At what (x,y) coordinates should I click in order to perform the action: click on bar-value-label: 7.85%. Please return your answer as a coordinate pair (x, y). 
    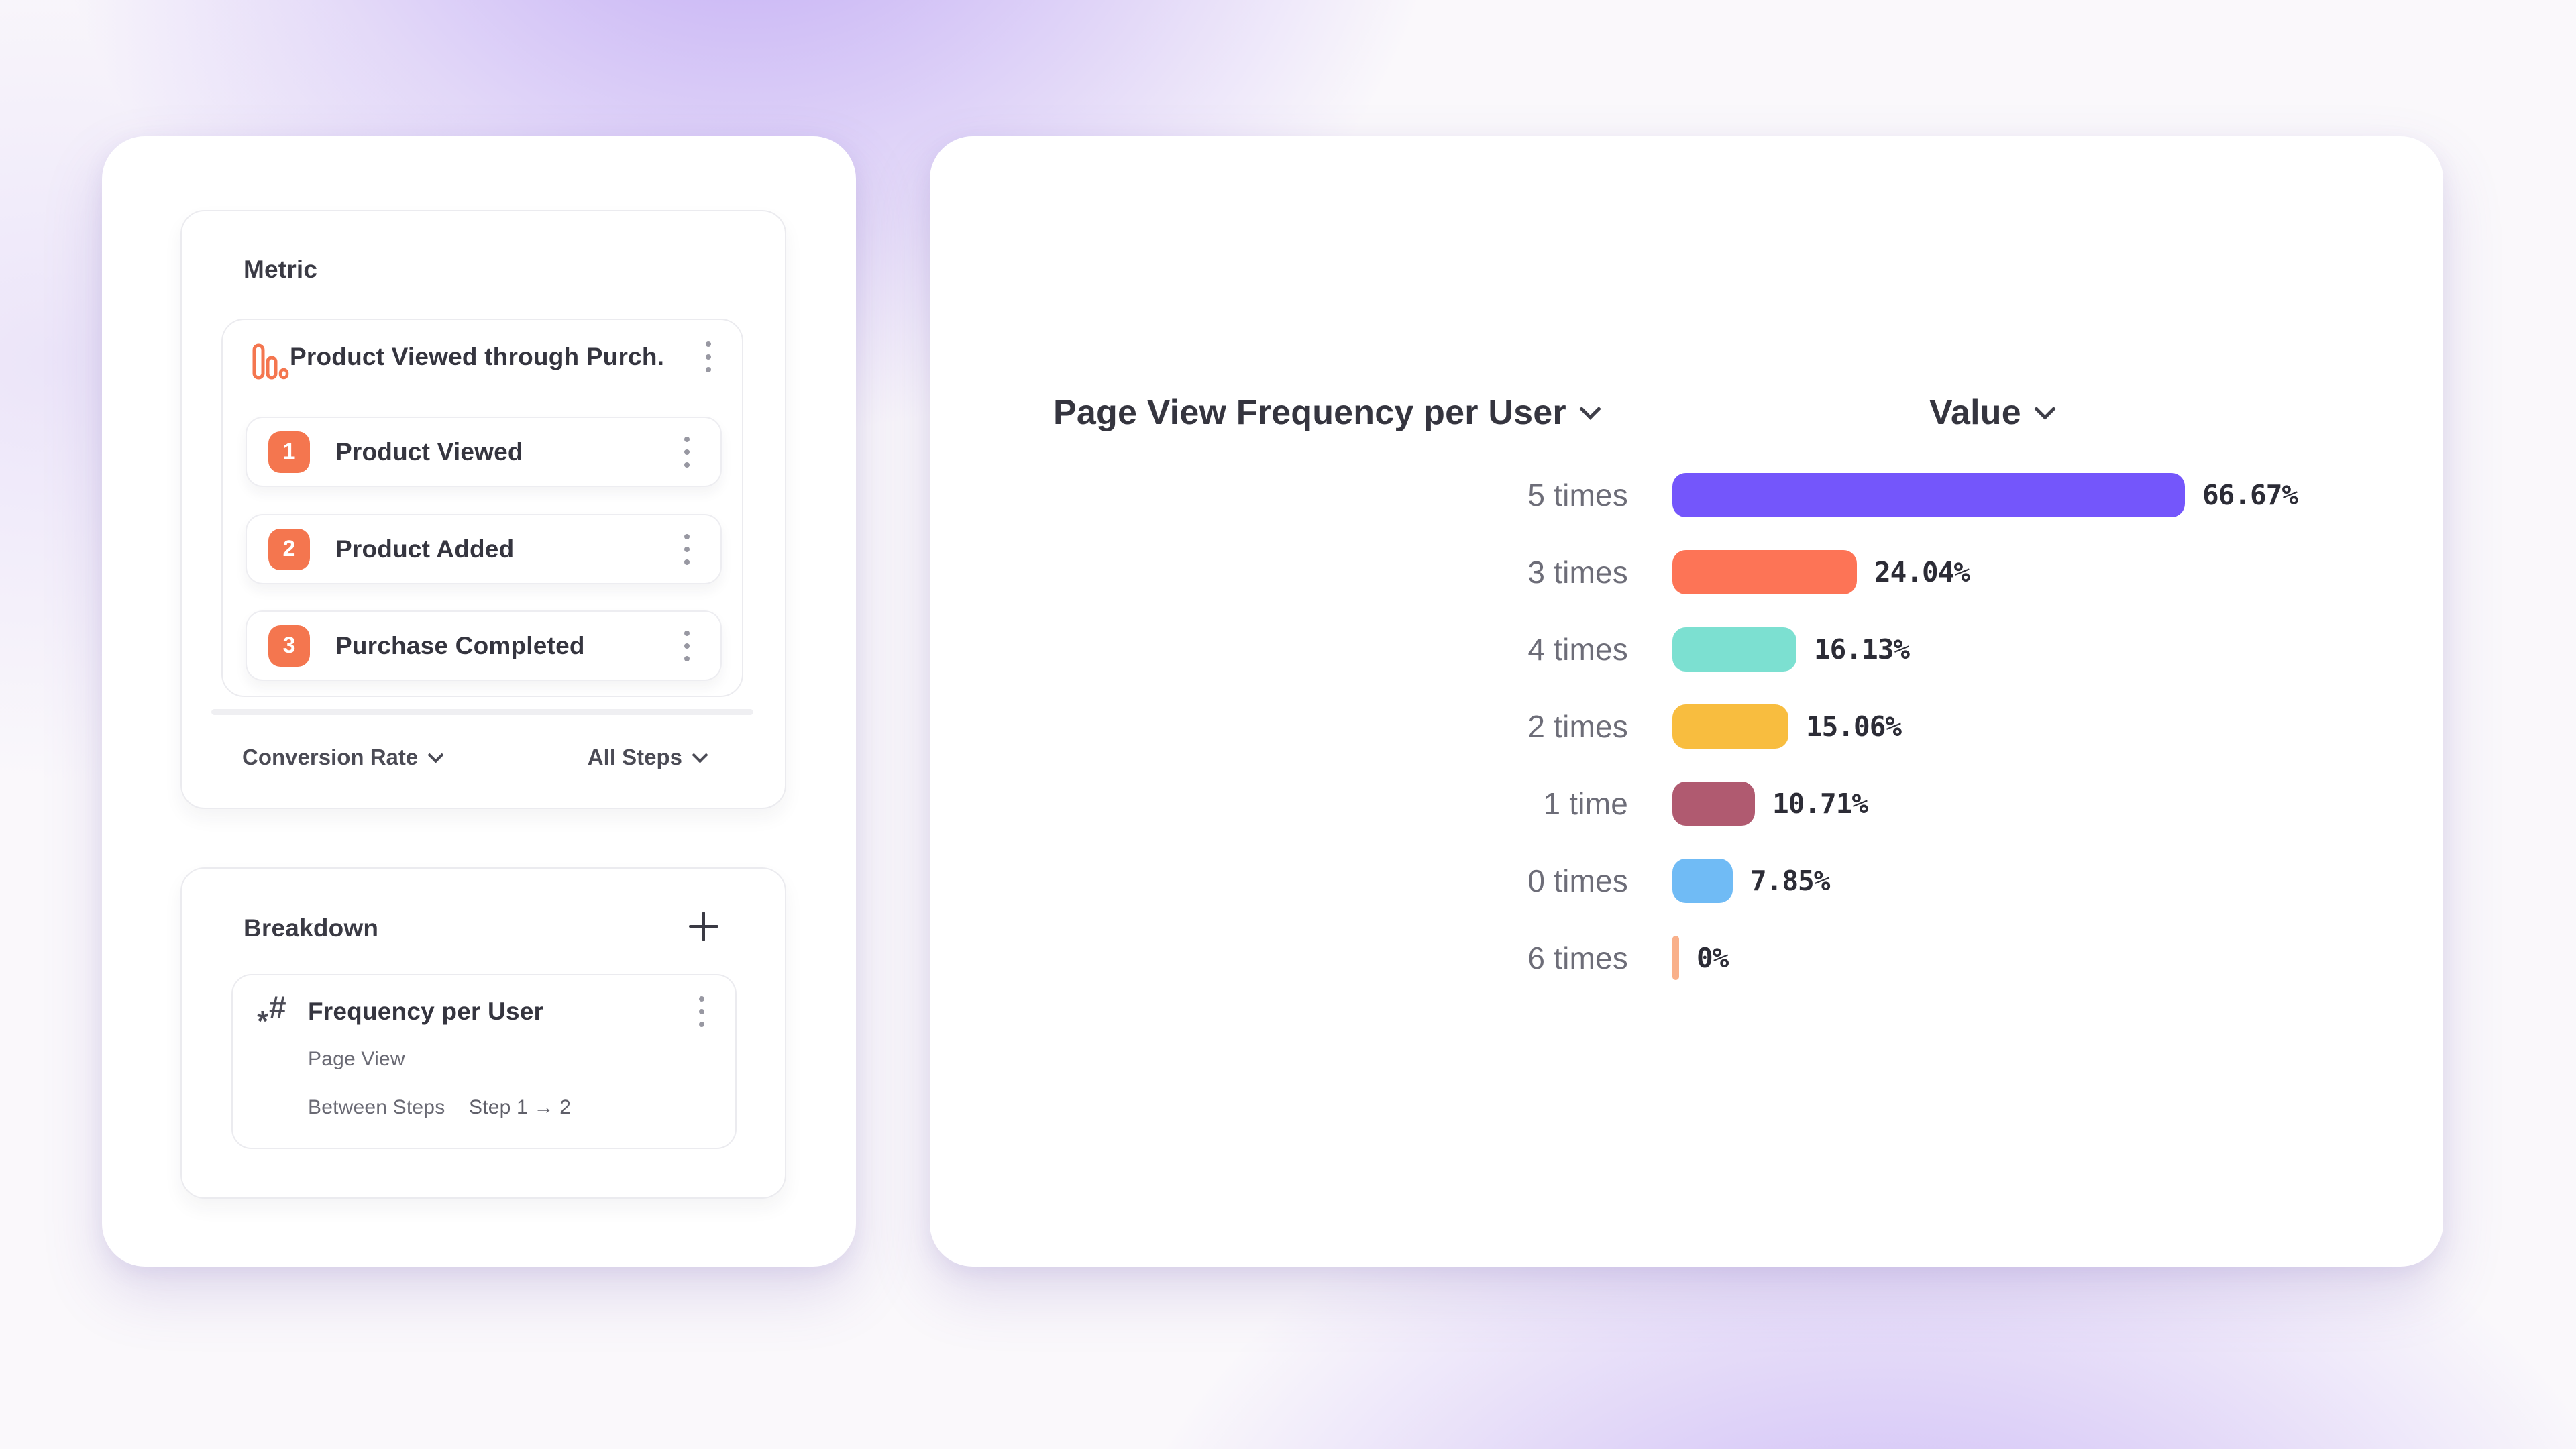
    Looking at the image, I should click on (1790, 880).